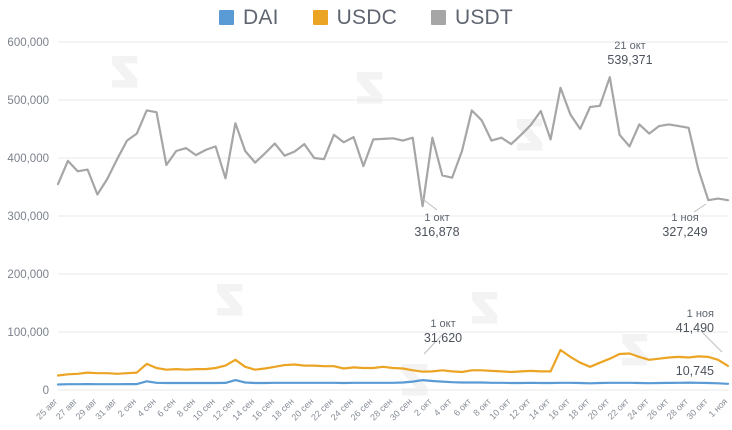  What do you see at coordinates (146, 407) in the screenshot?
I see `x-axis-tick-label: 4 сен` at bounding box center [146, 407].